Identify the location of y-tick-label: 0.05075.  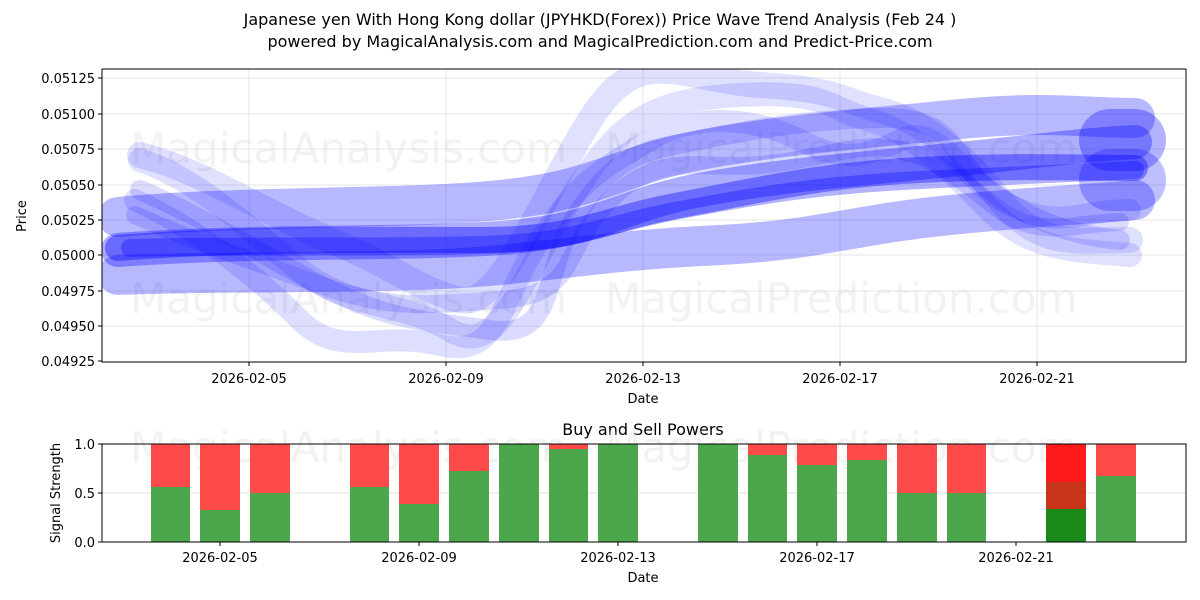
(68, 150).